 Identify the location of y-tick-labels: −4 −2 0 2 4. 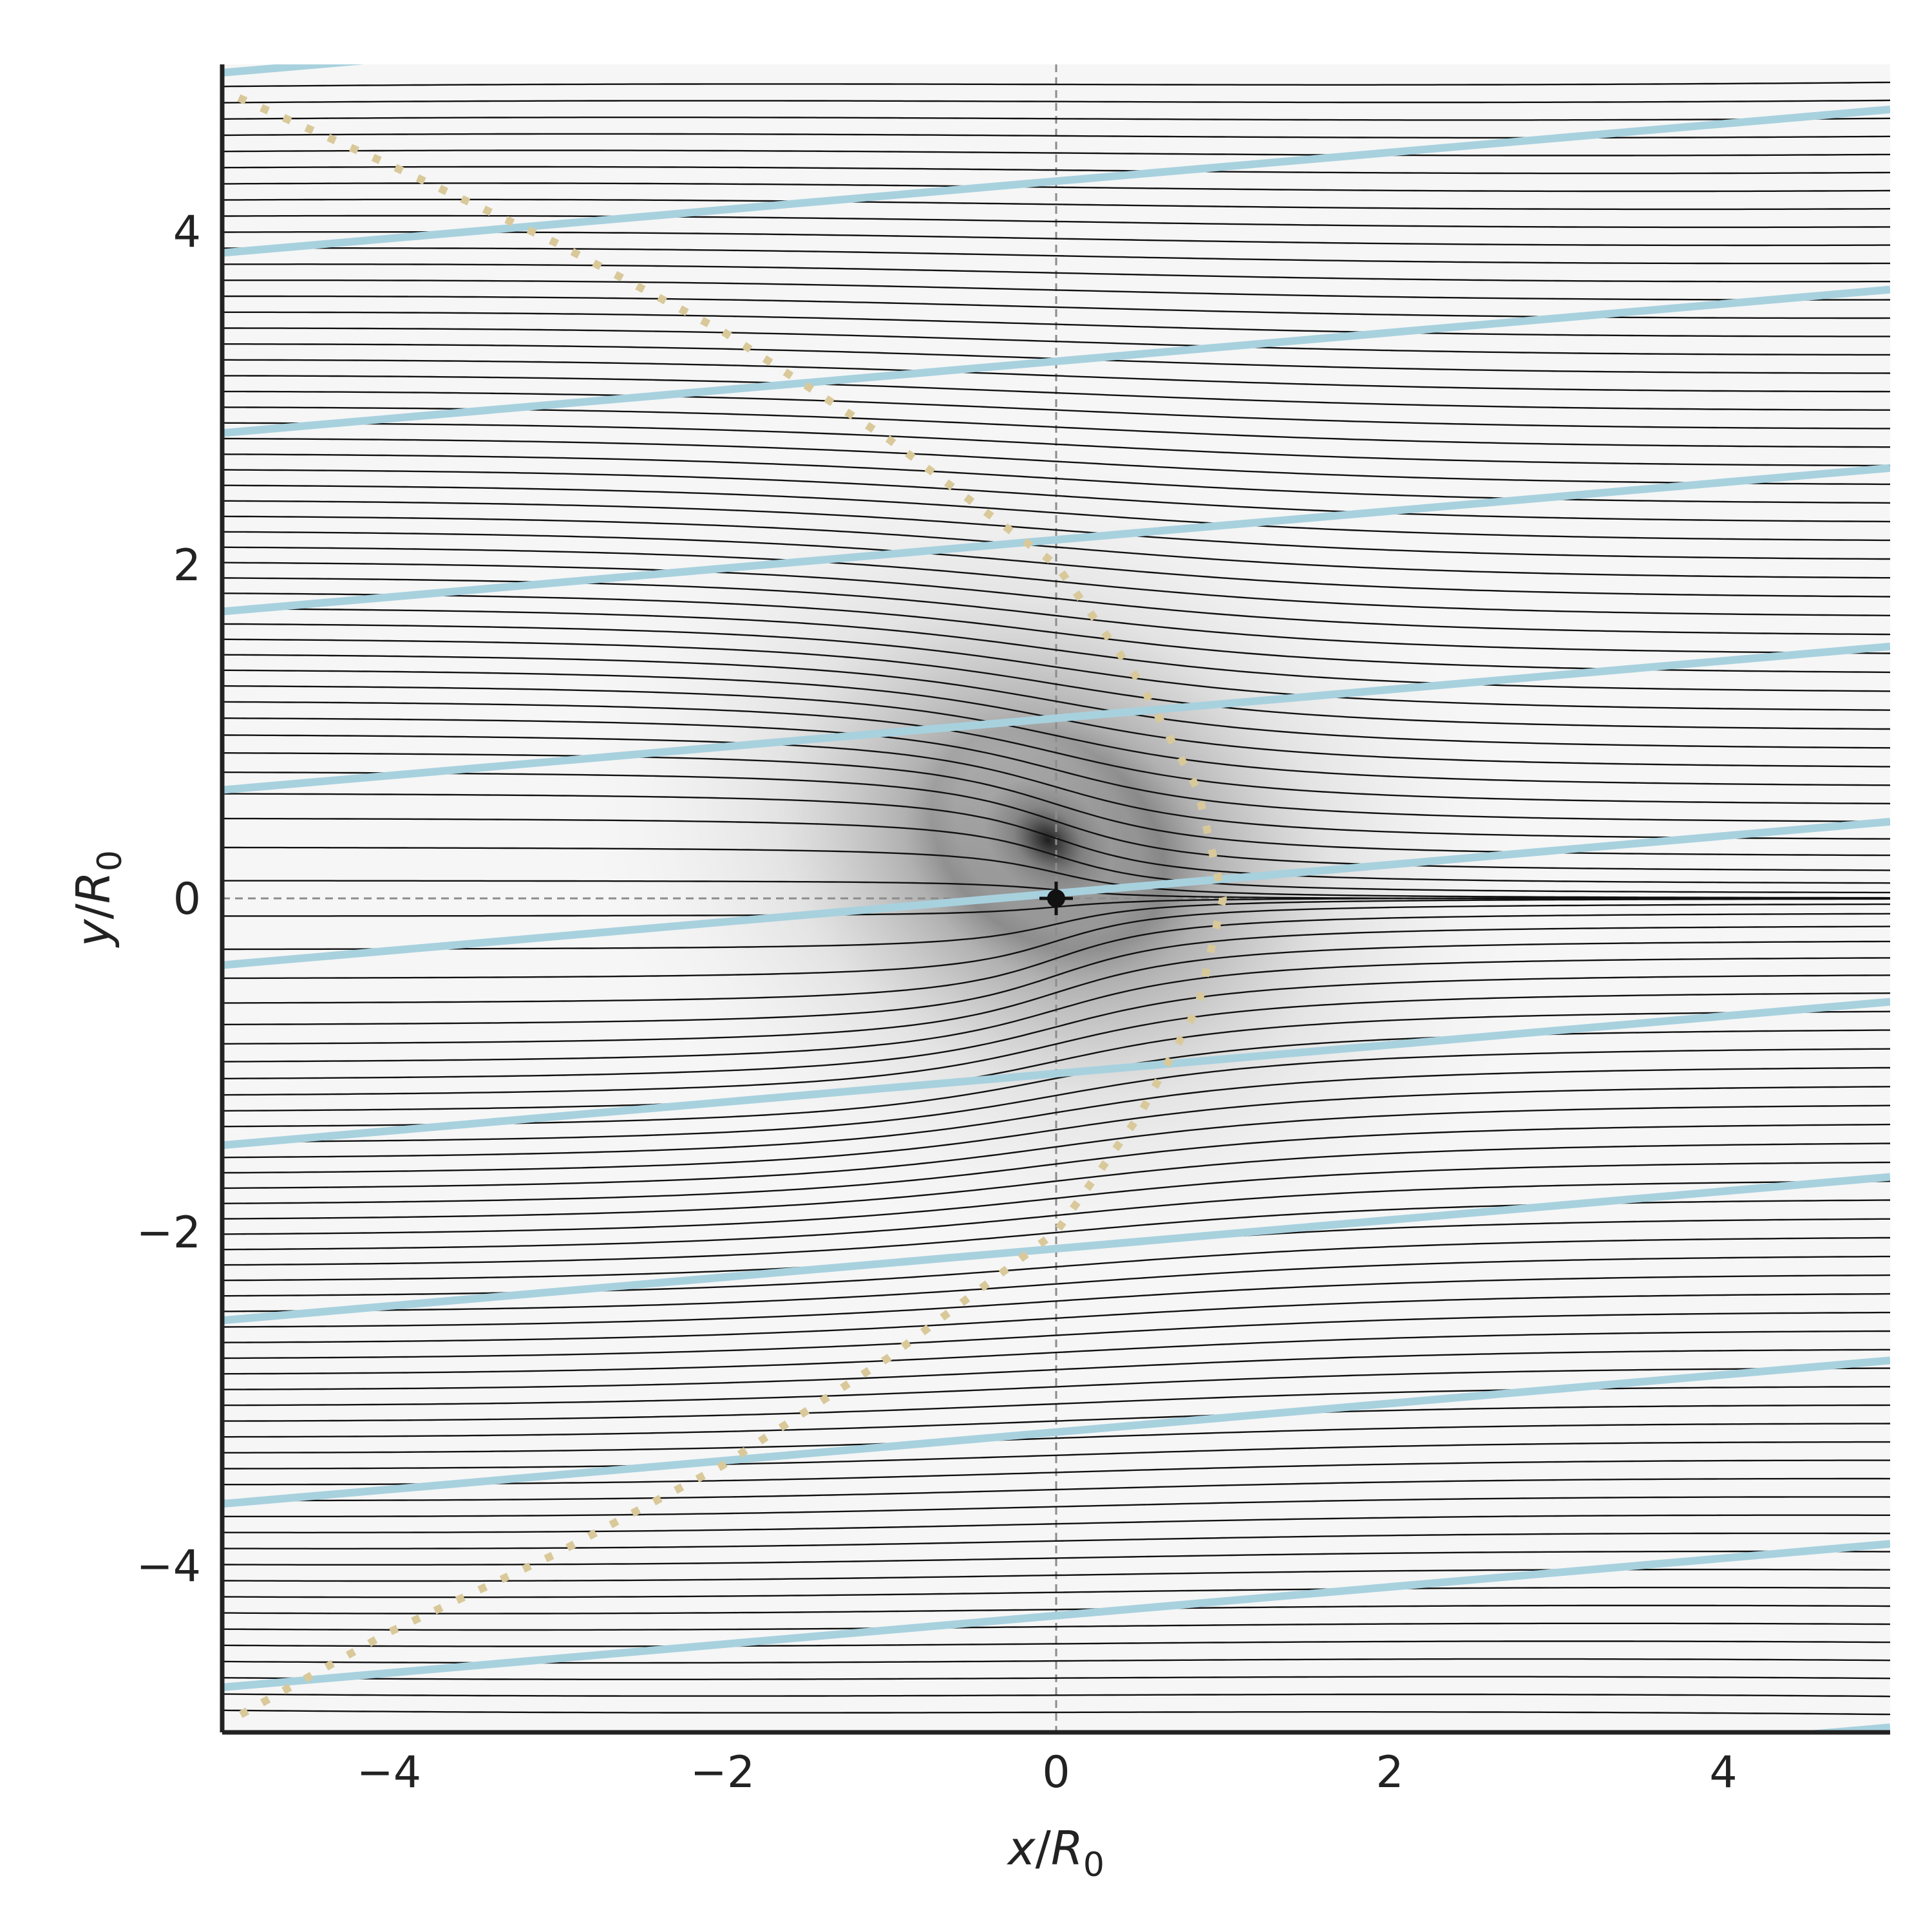
(169, 900).